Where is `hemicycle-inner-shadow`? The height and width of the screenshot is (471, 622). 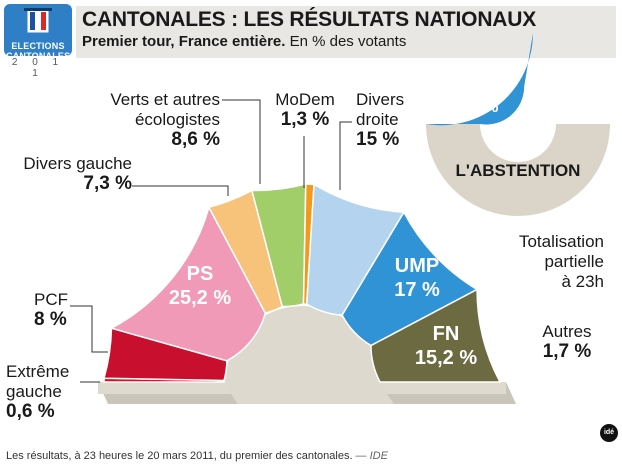 hemicycle-inner-shadow is located at coordinates (309, 355).